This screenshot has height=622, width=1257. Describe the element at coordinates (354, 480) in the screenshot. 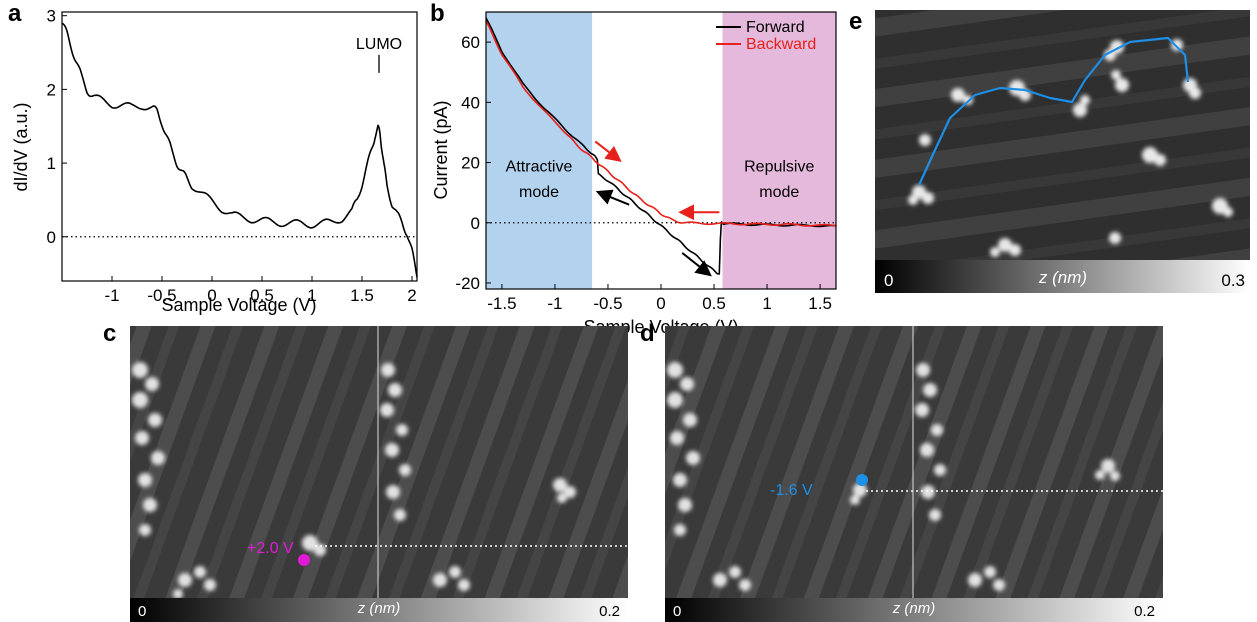

I see `stm-image-c-molecules` at that location.